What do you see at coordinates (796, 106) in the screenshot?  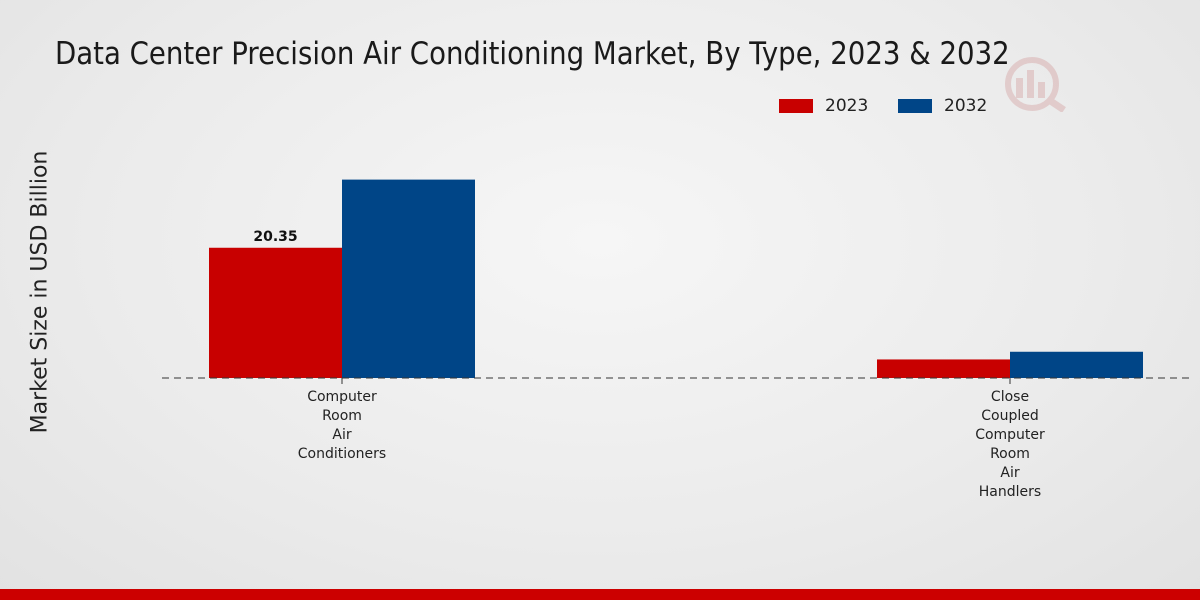 I see `legend-swatch-2023` at bounding box center [796, 106].